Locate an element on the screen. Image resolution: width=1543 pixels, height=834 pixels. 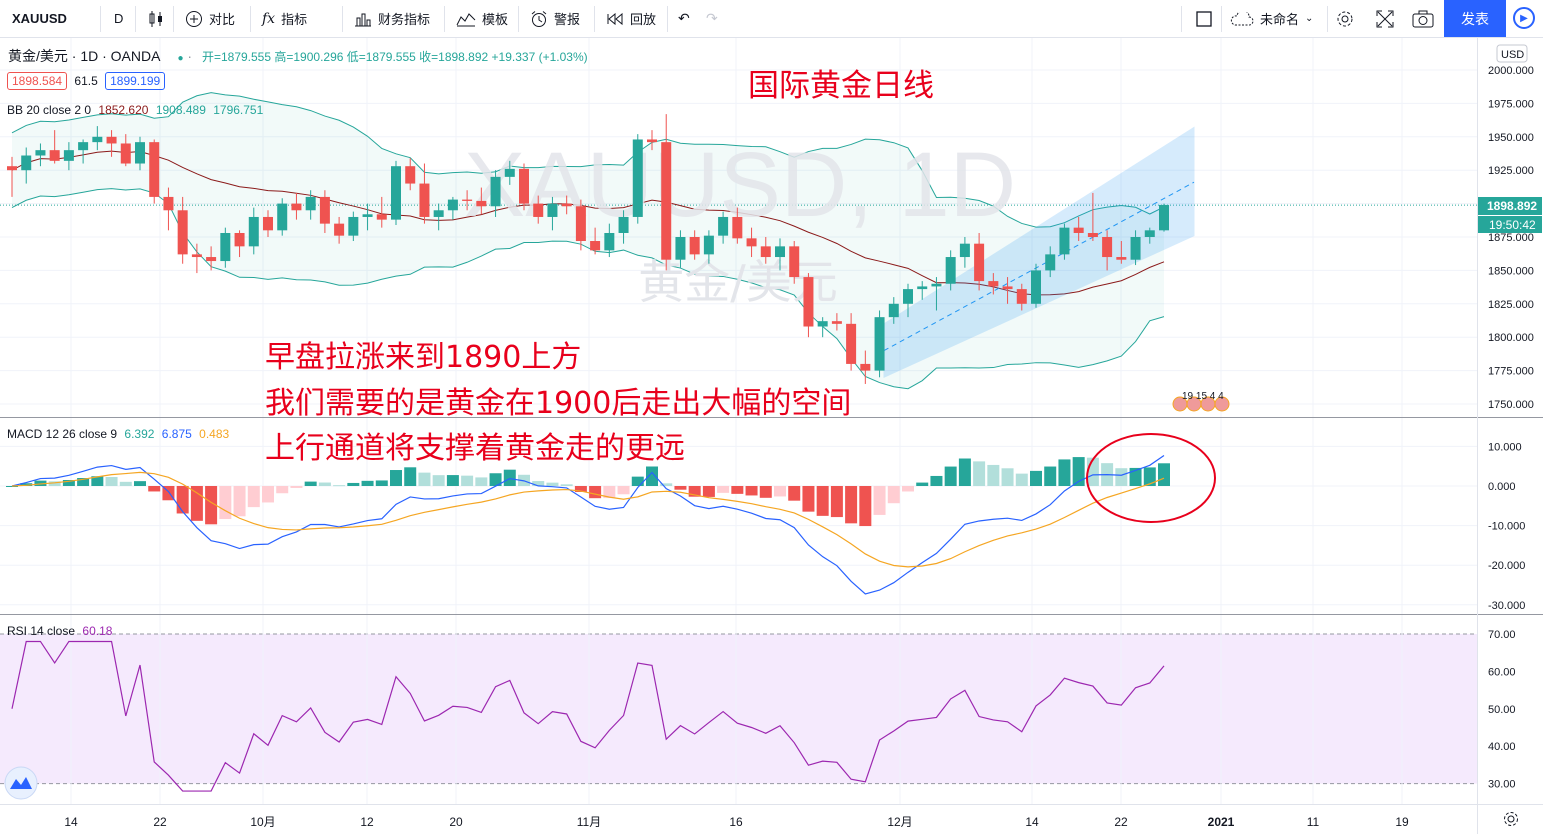
alerts-label: 警报 is located at coordinates (567, 19).